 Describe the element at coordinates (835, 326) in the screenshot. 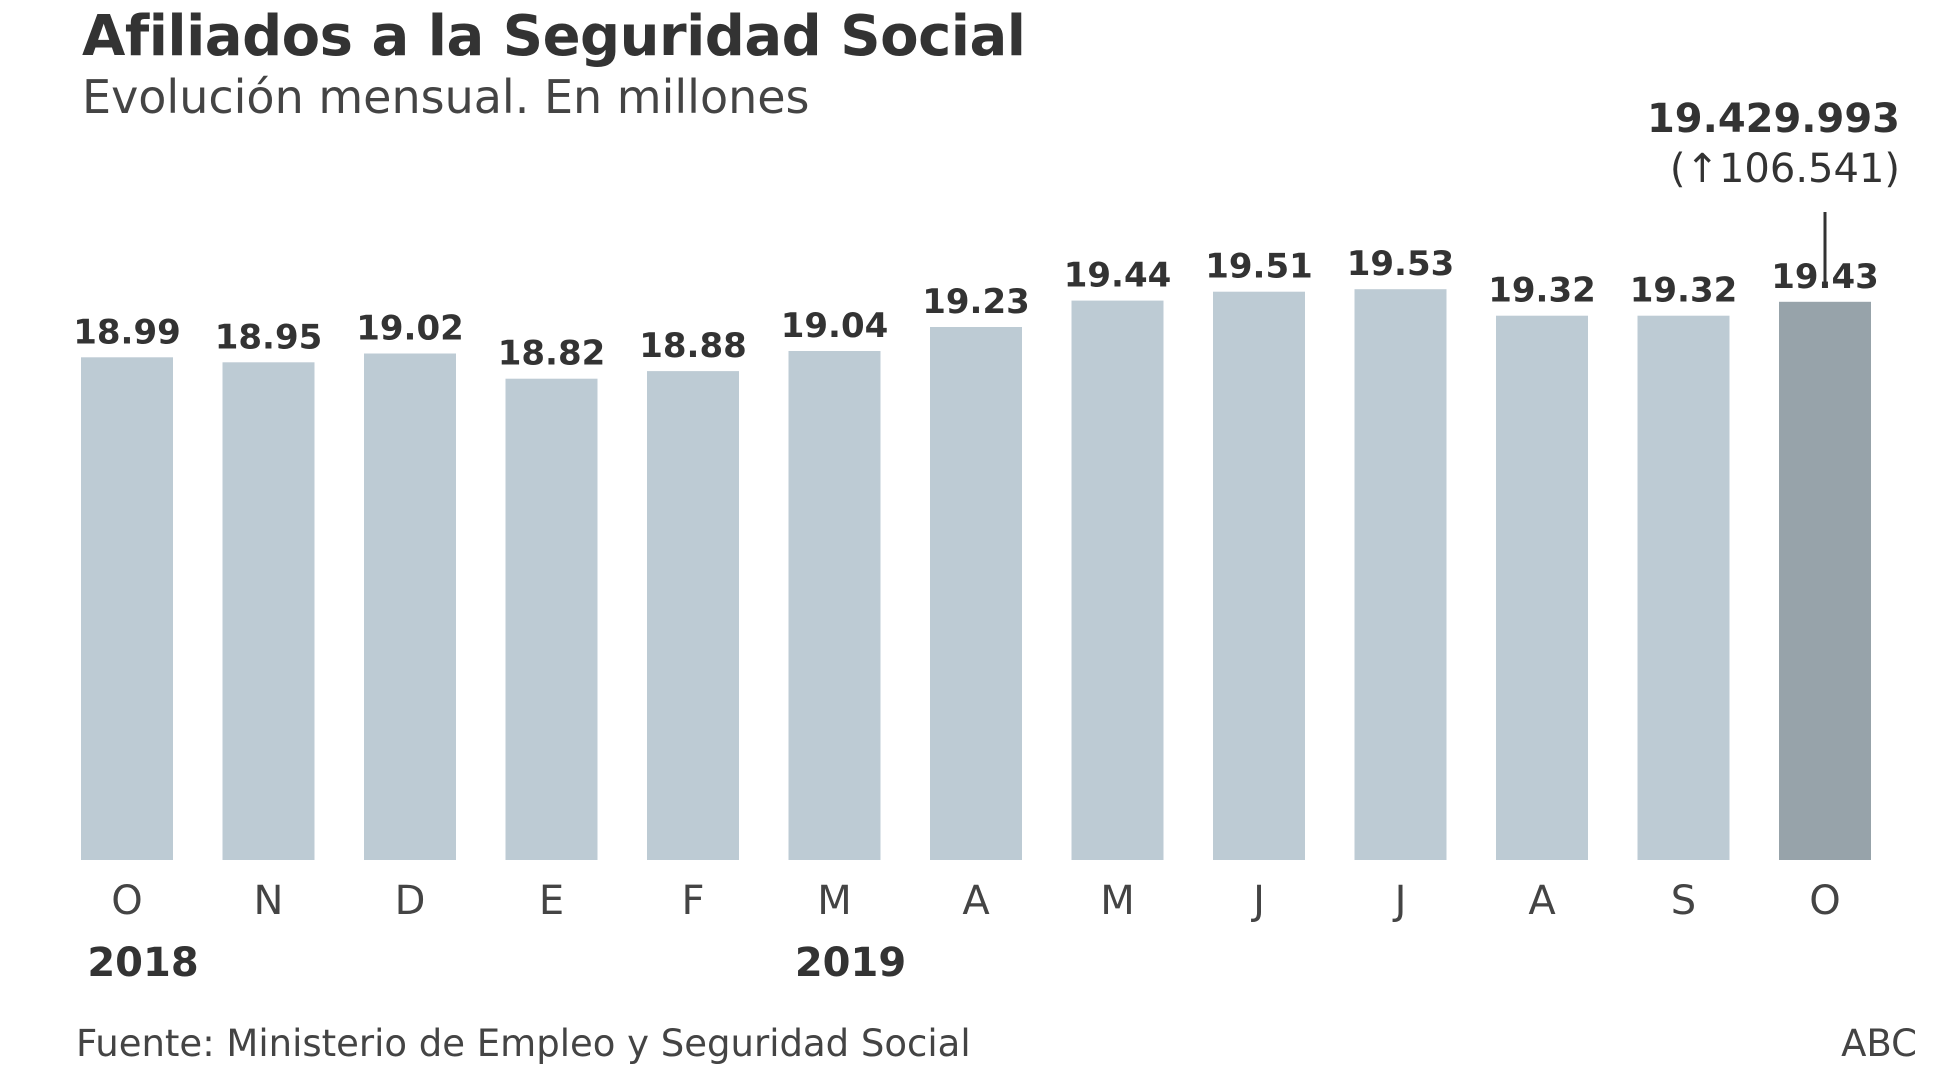

I see `data-label: 19.04` at that location.